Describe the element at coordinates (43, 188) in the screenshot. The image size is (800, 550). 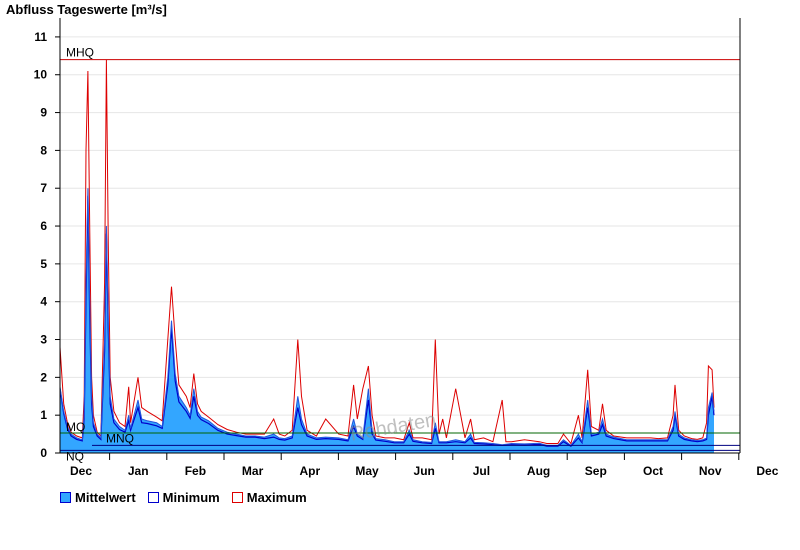
I see `y-tick-label: 7` at that location.